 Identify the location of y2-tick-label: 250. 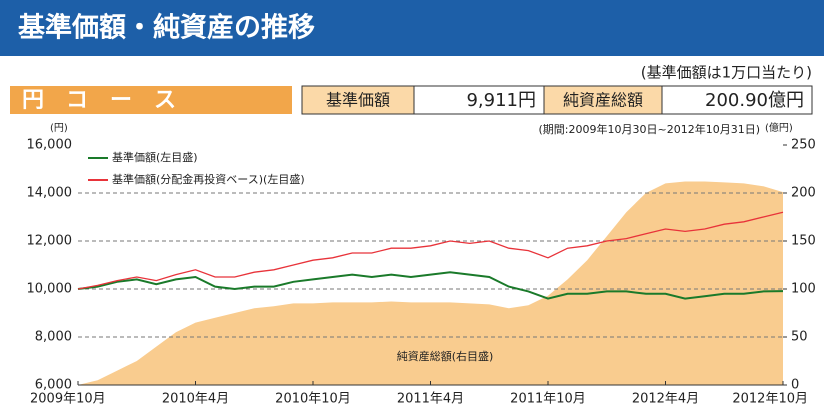
(803, 145).